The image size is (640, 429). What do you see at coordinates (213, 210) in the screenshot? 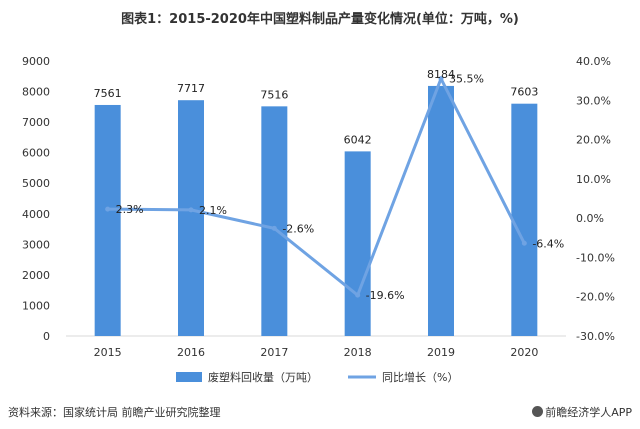
I see `line-value-label: 2.1%` at bounding box center [213, 210].